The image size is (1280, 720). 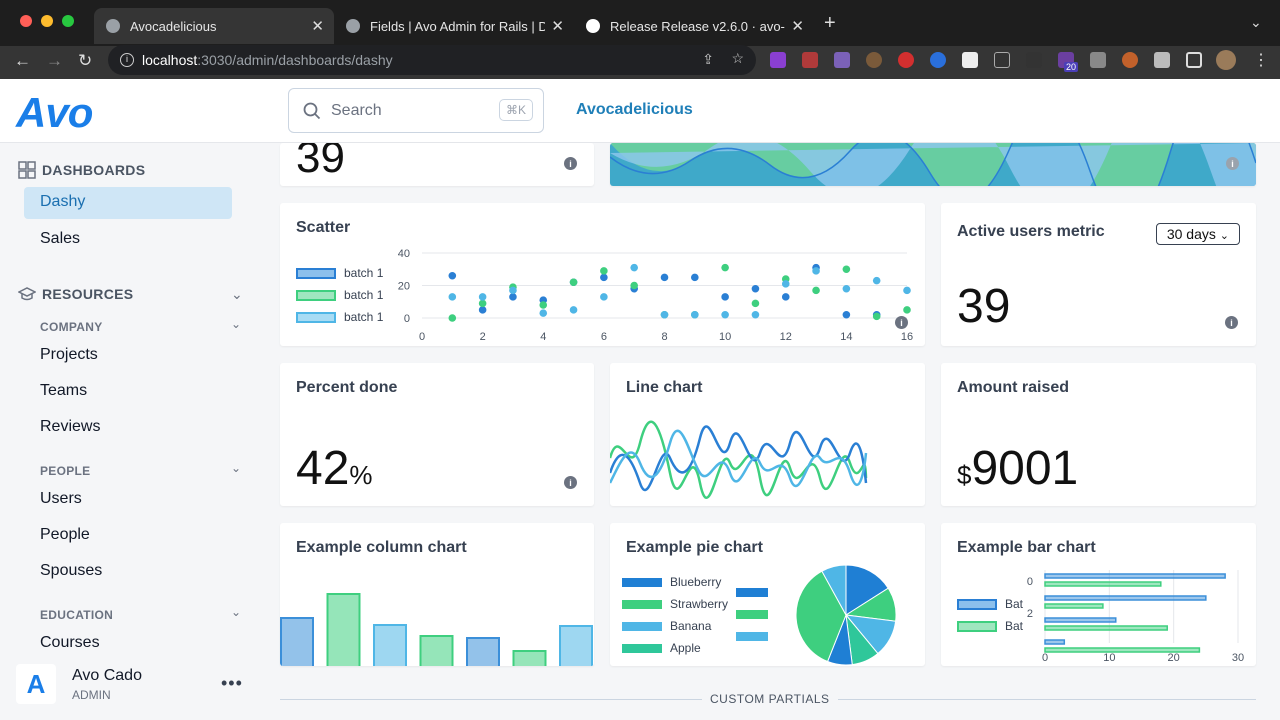 What do you see at coordinates (75, 294) in the screenshot?
I see `resources-section-header: RESOURCES` at bounding box center [75, 294].